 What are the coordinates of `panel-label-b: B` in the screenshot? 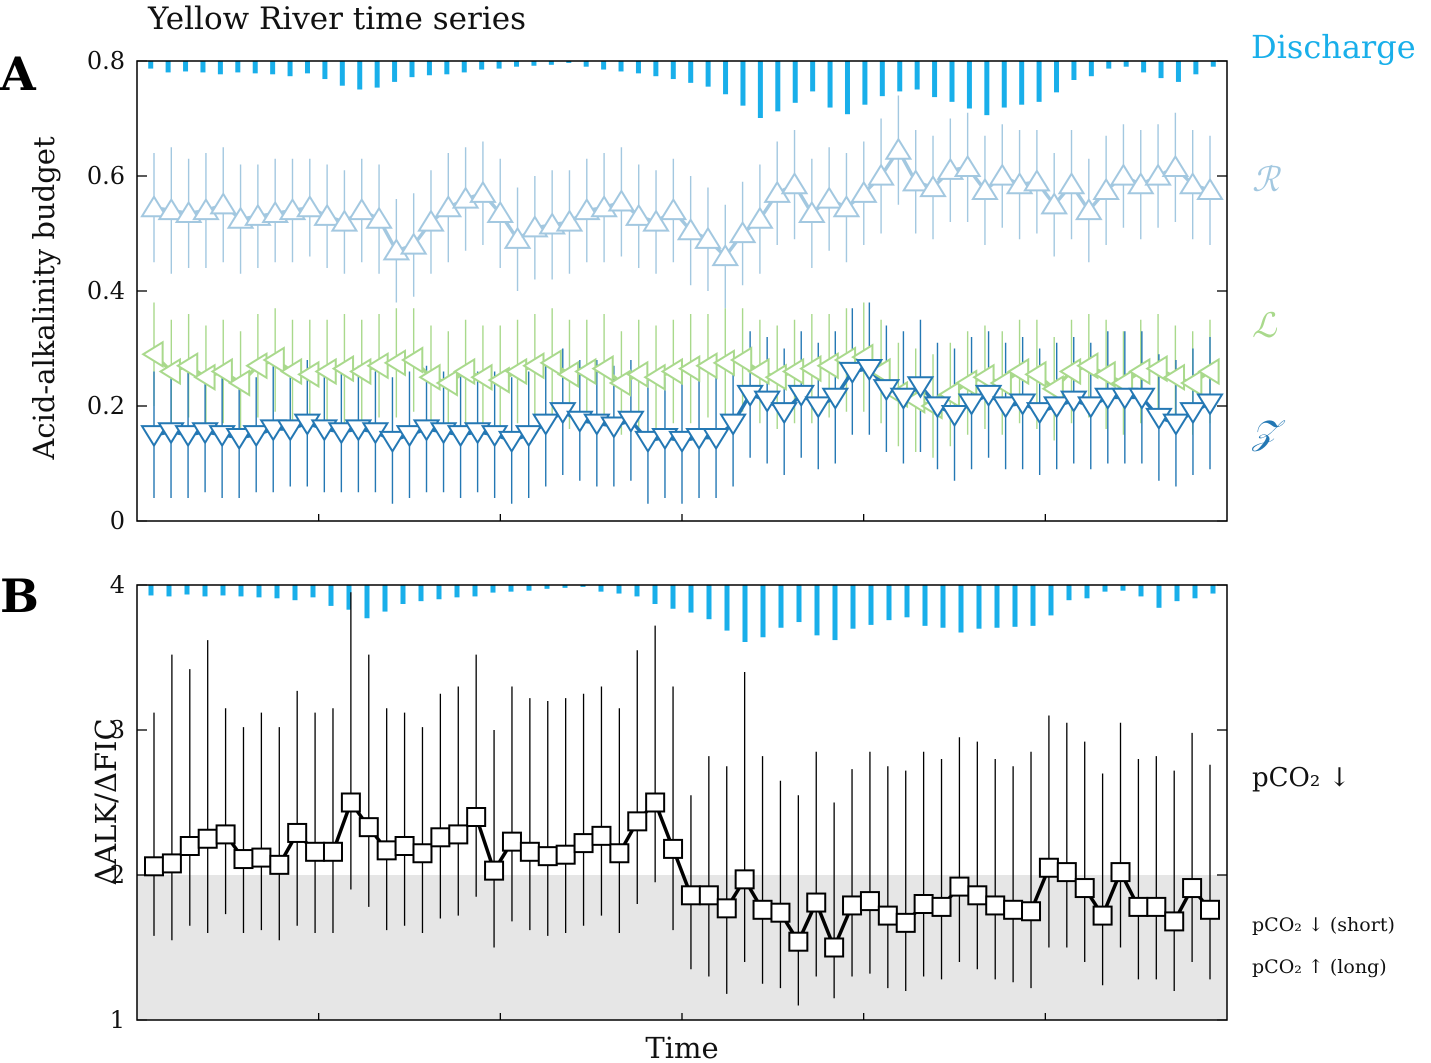 It's located at (19, 596).